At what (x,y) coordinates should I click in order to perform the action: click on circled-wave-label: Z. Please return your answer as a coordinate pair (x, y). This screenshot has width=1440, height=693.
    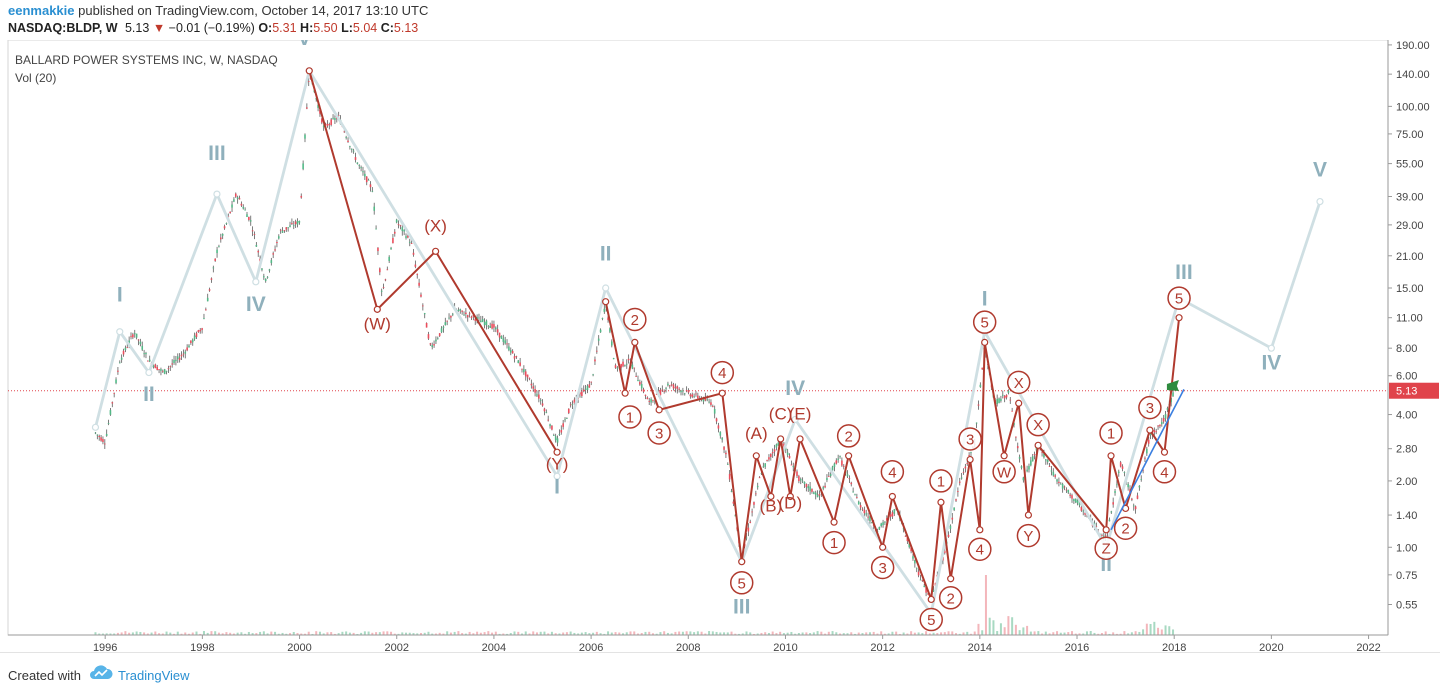
    Looking at the image, I should click on (1106, 549).